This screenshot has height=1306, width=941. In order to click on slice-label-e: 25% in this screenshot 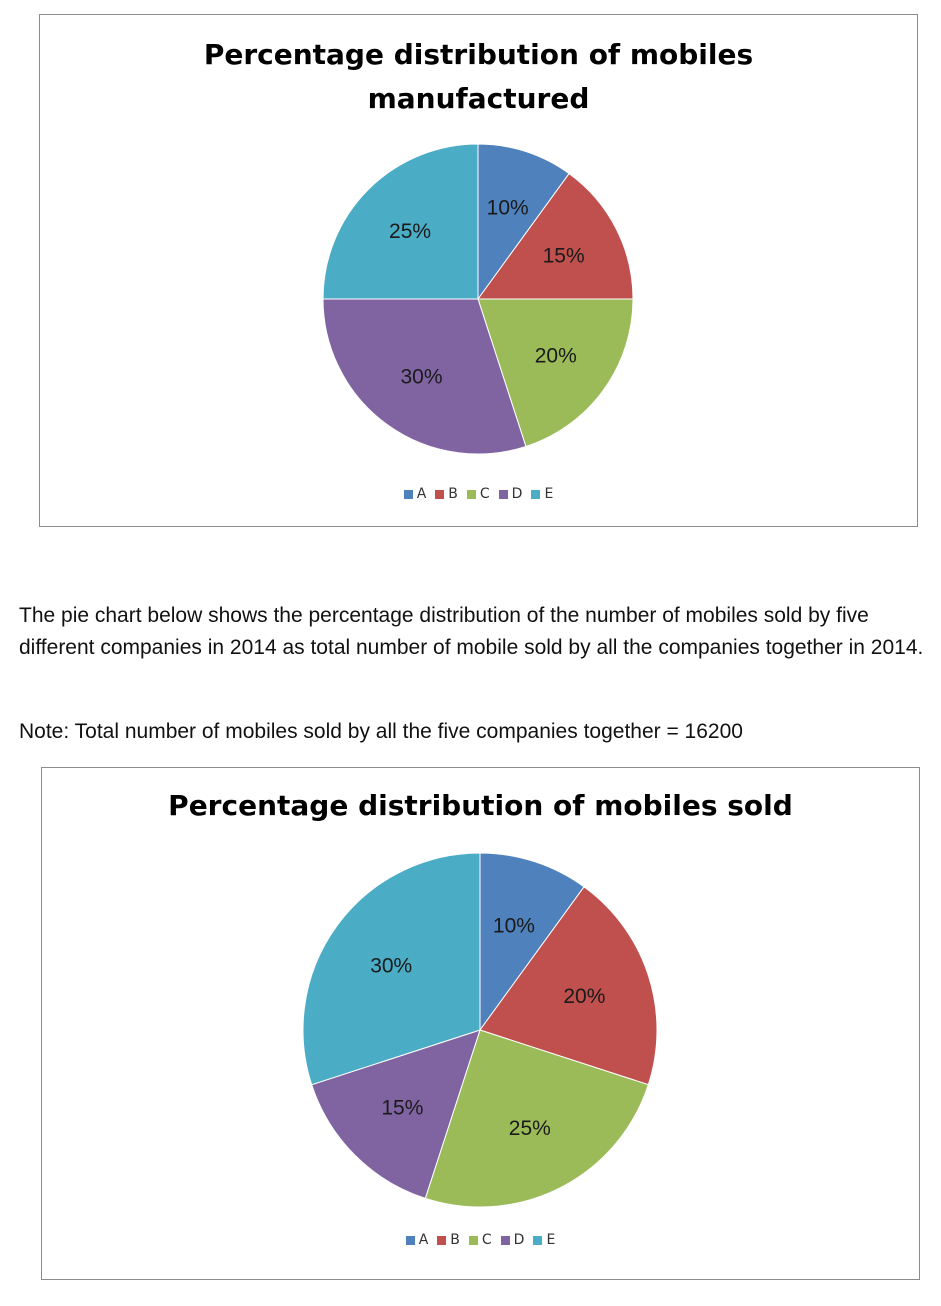, I will do `click(410, 231)`.